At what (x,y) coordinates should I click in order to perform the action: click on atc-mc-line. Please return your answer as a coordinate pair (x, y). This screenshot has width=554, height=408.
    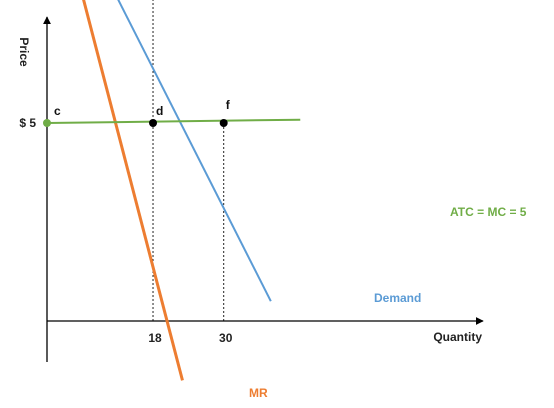
    Looking at the image, I should click on (173, 121).